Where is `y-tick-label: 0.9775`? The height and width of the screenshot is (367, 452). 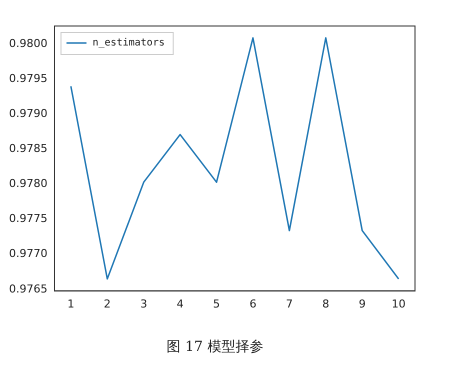 y-tick-label: 0.9775 is located at coordinates (28, 219).